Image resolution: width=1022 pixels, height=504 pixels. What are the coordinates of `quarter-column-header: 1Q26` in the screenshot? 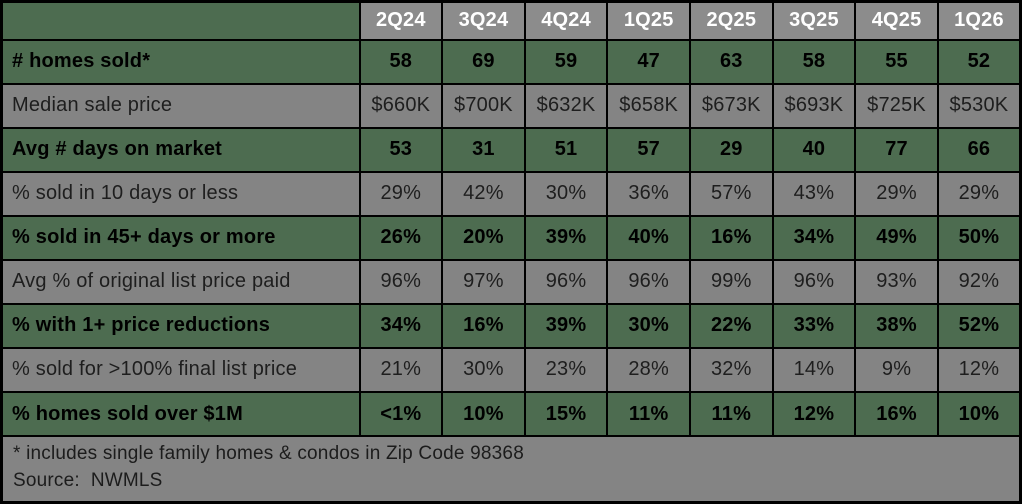 It's located at (979, 20).